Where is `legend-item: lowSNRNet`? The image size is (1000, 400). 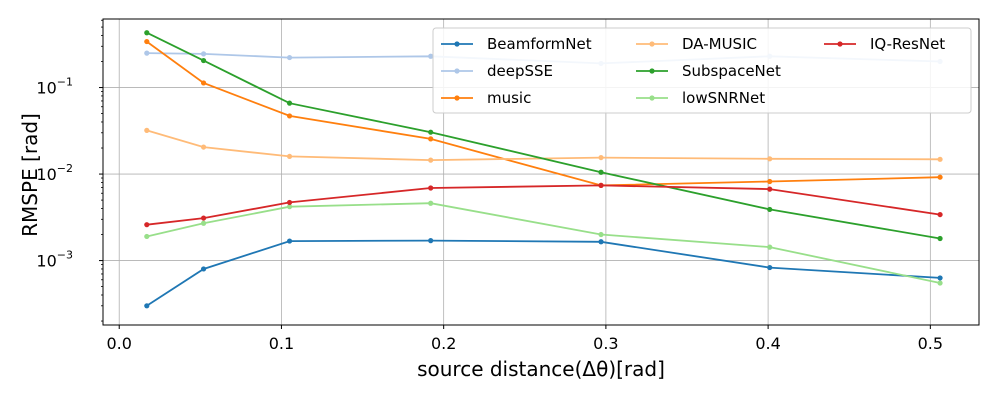
legend-item: lowSNRNet is located at coordinates (700, 98).